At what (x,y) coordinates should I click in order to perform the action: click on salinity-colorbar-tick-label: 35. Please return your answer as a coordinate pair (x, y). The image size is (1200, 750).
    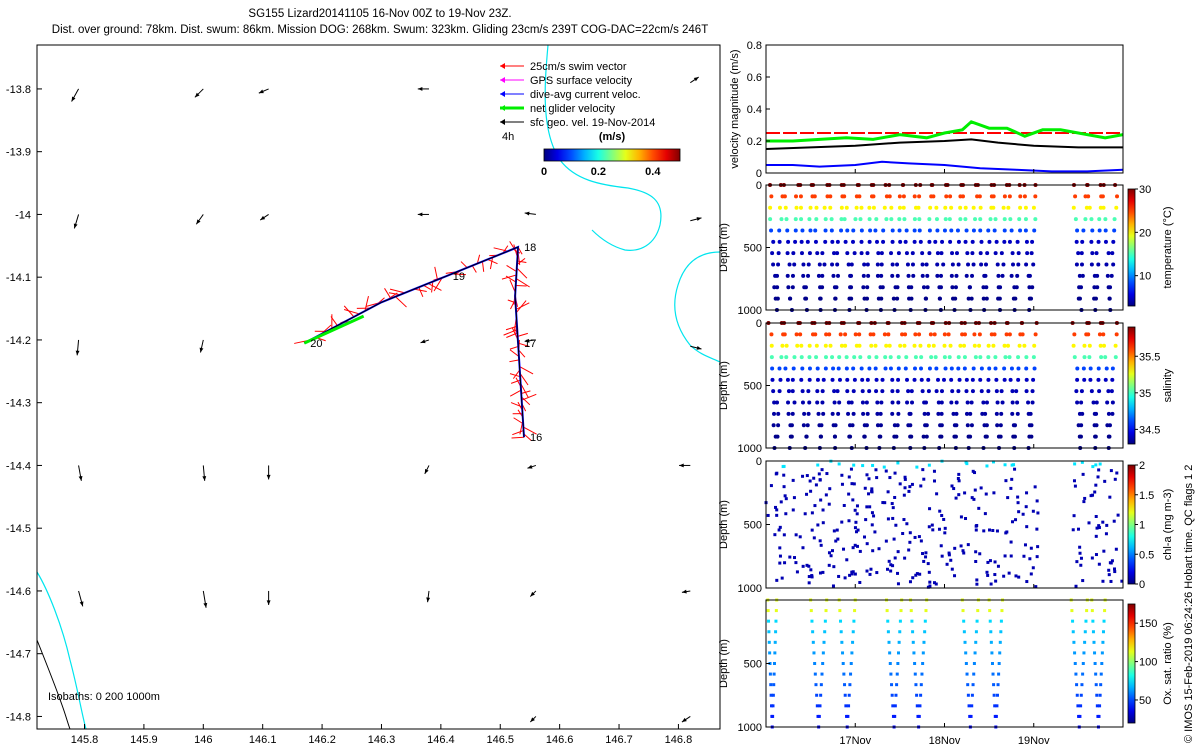
    Looking at the image, I should click on (1145, 394).